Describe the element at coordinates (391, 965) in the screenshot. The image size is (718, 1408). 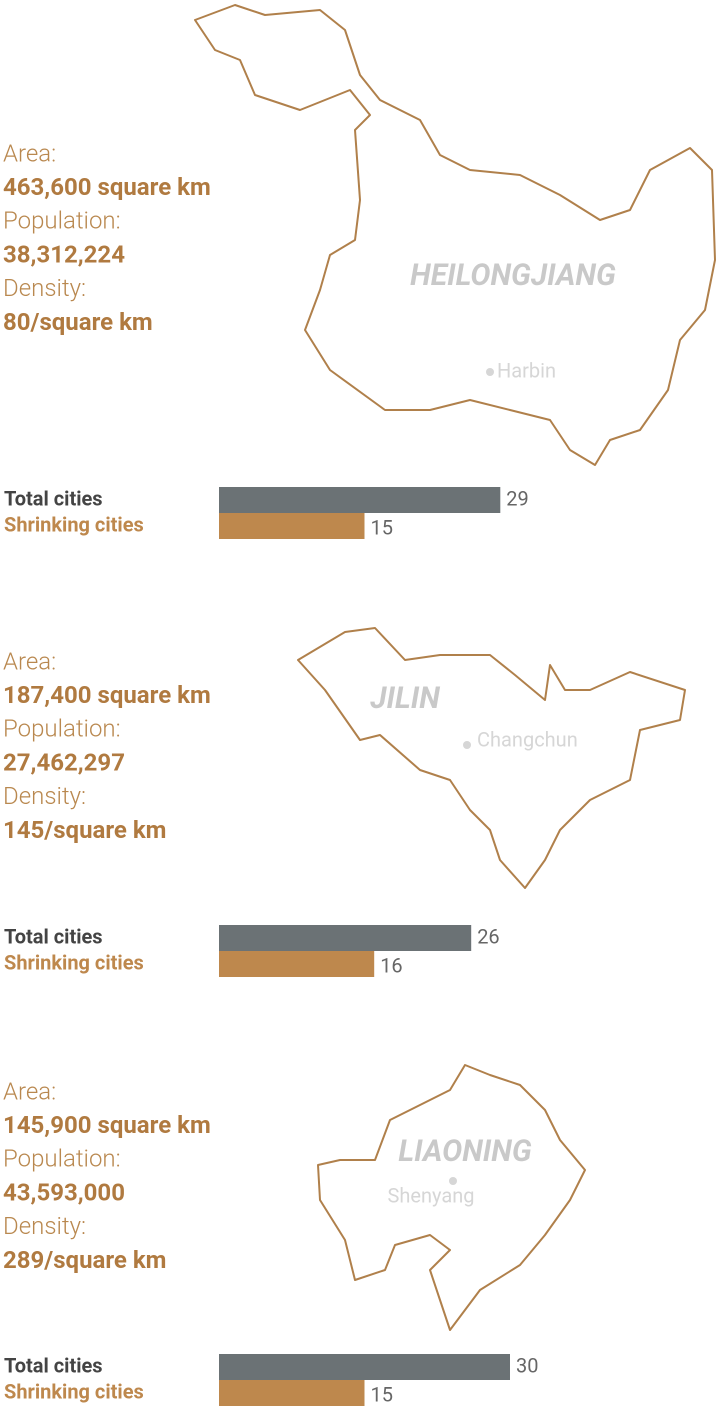
I see `value-label: 16` at that location.